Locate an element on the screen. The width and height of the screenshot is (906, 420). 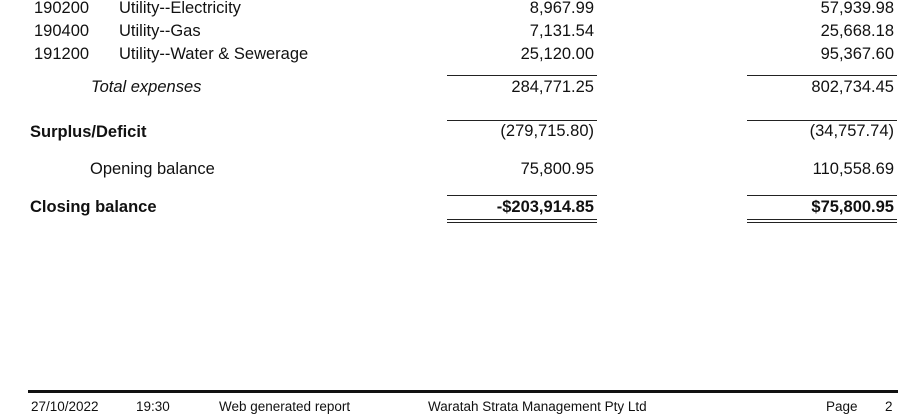
opening-balance-previous: 110,558.69 is located at coordinates (853, 169).